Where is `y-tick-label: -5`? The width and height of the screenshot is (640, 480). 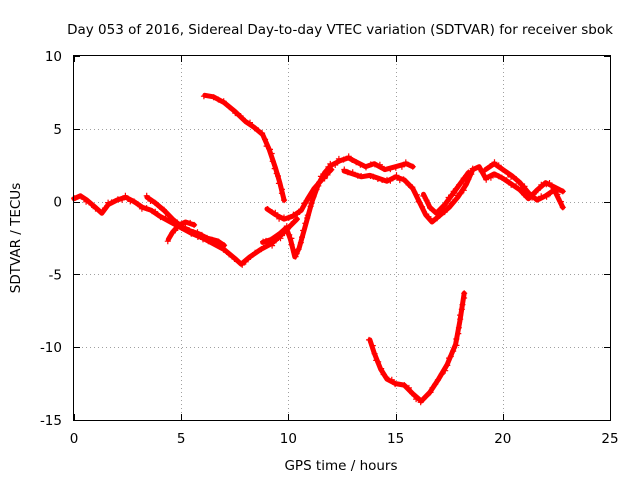
y-tick-label: -5 is located at coordinates (55, 275).